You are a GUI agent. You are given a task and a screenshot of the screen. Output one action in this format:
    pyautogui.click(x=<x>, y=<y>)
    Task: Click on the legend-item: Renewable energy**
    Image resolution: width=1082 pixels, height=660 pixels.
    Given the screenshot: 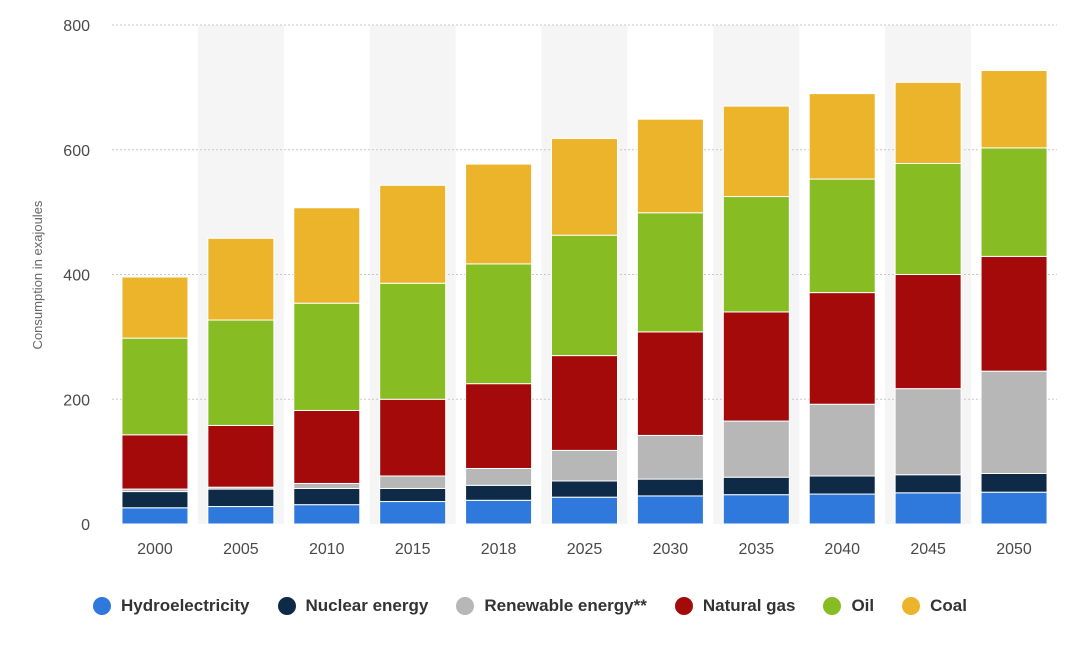 What is the action you would take?
    pyautogui.click(x=551, y=606)
    